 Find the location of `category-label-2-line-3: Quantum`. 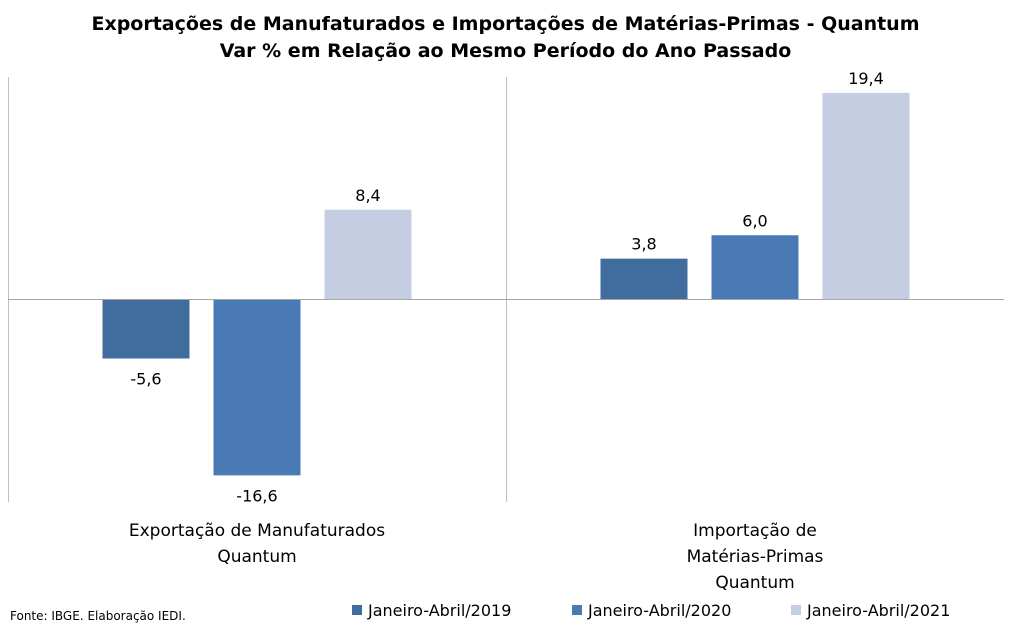

category-label-2-line-3: Quantum is located at coordinates (754, 583).